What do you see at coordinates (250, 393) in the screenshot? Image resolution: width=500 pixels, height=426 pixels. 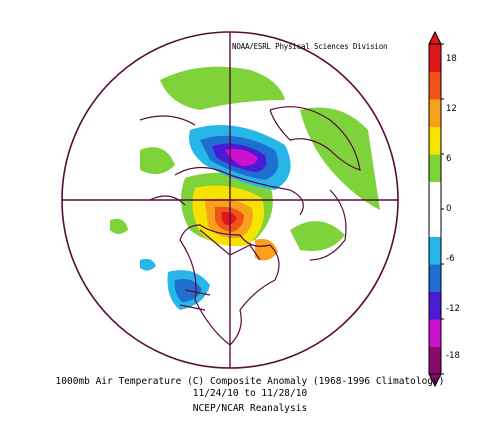 I see `caption-dates: 11/24/10 to 11/28/10` at bounding box center [250, 393].